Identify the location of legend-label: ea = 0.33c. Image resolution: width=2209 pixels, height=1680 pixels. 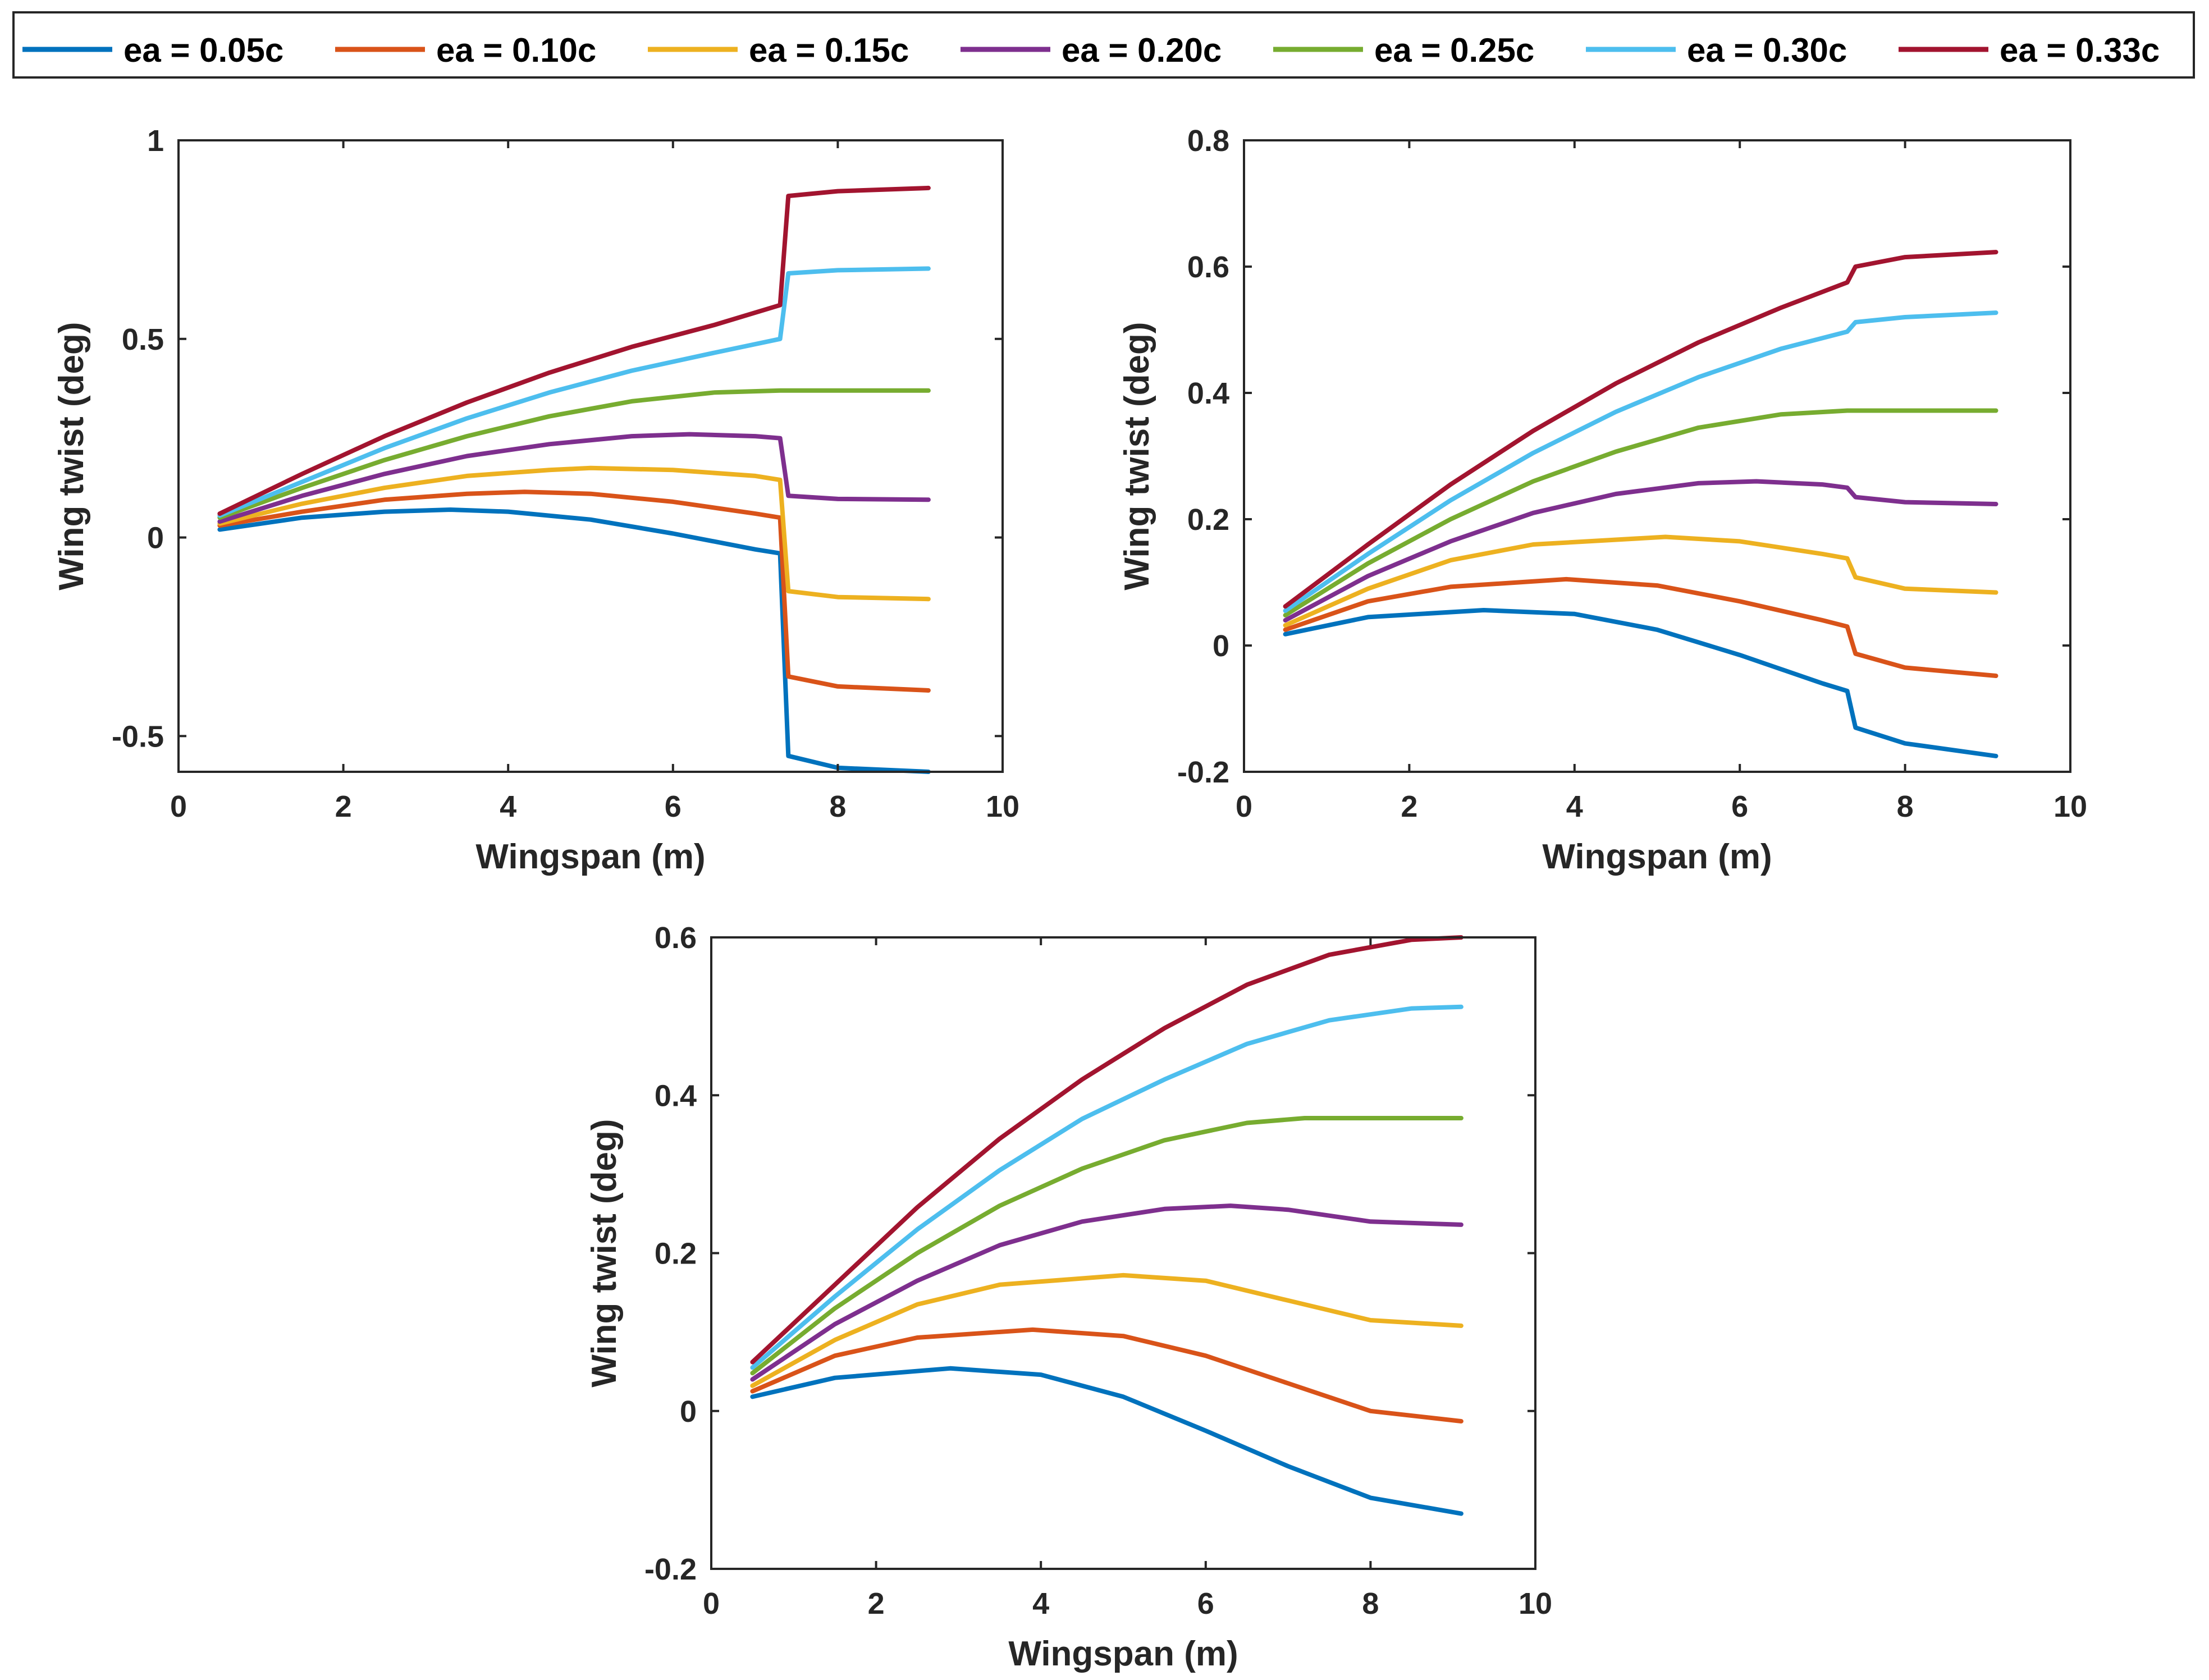
(2080, 50).